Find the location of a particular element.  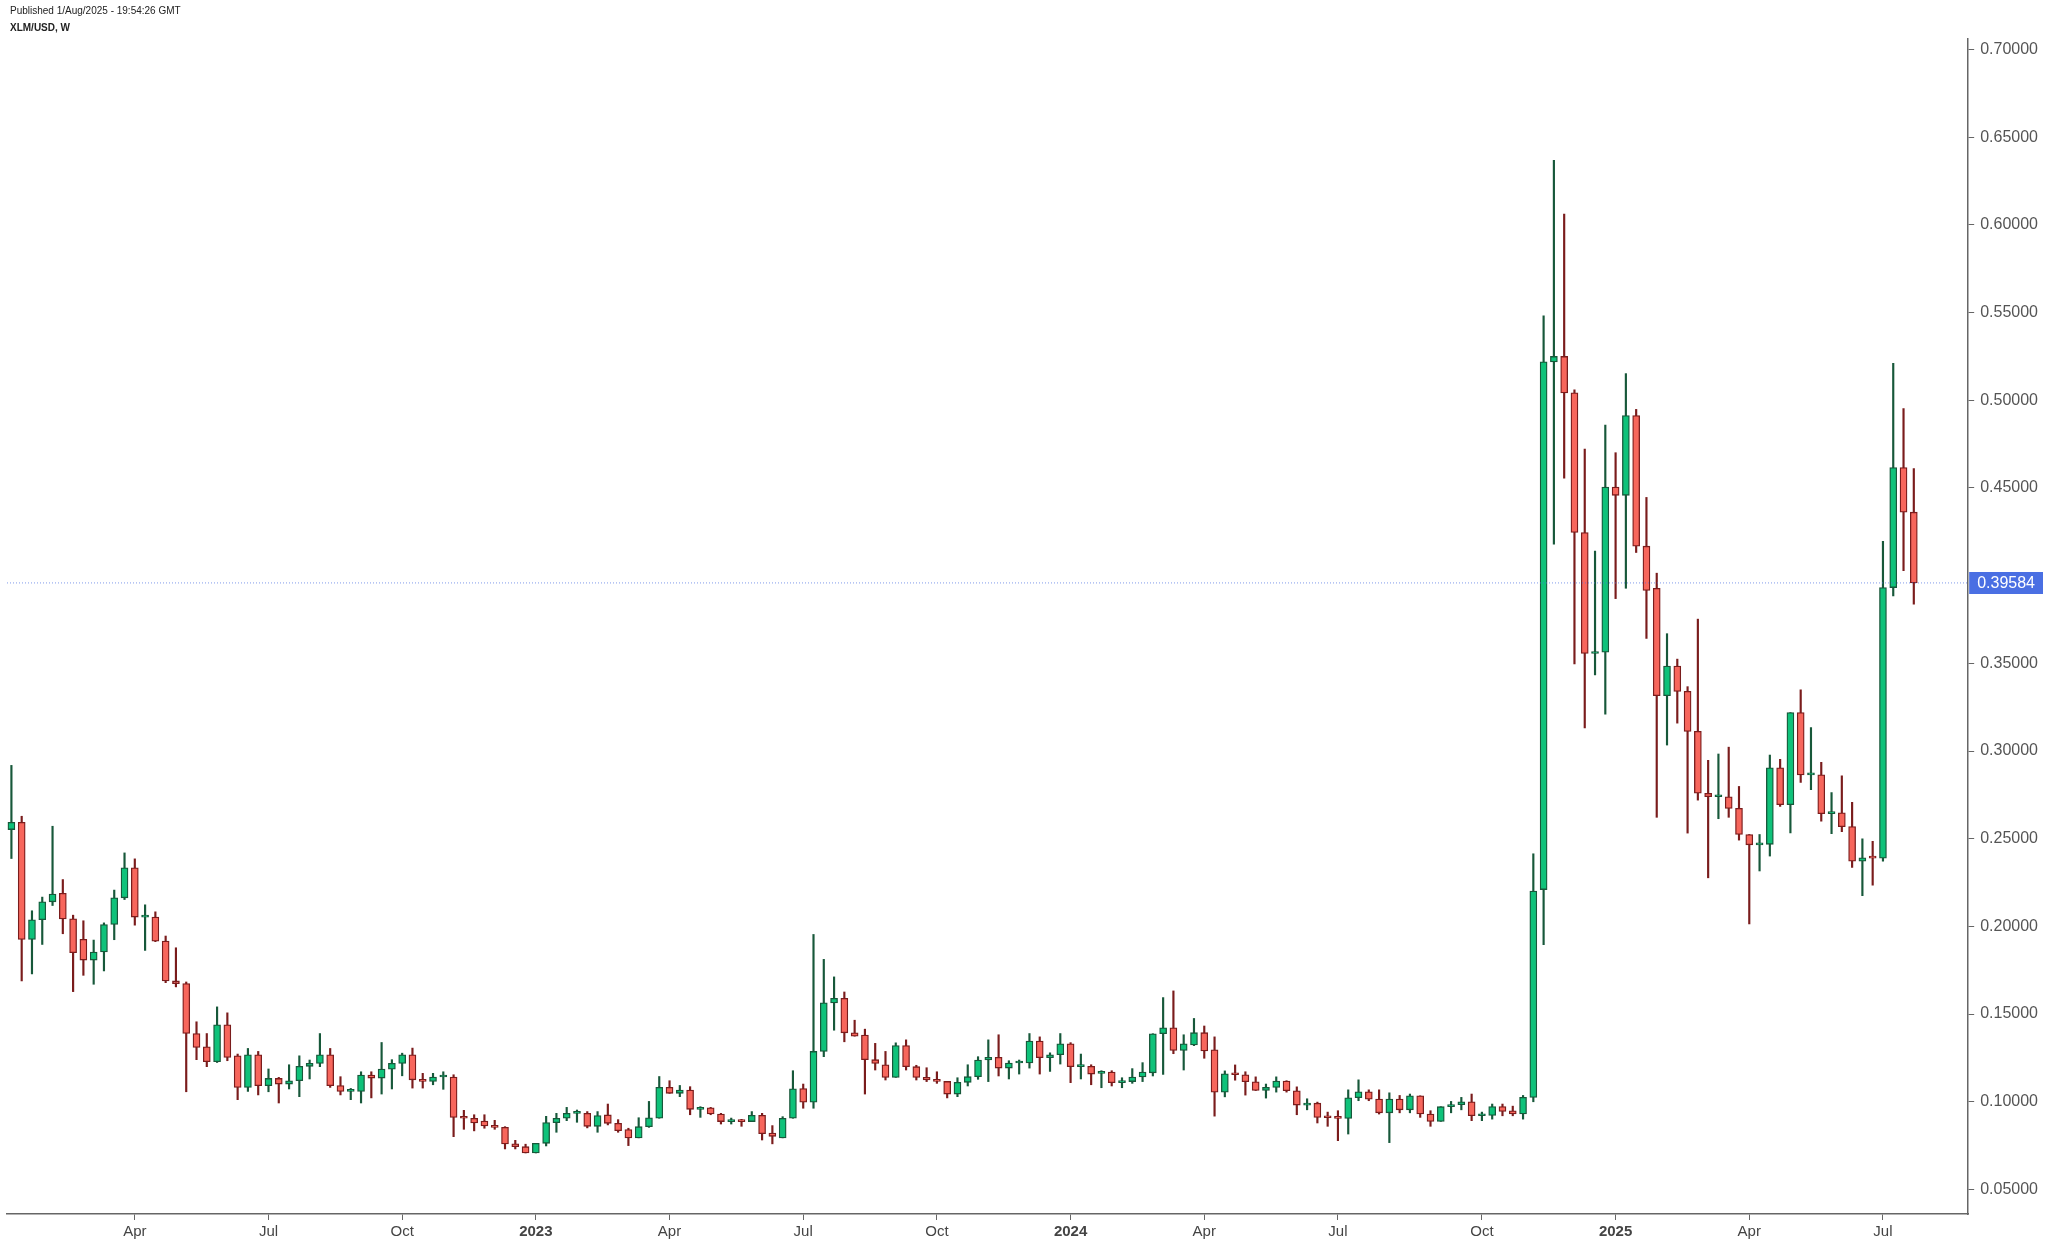

y-tick-label: 0.10000 is located at coordinates (2009, 1101).